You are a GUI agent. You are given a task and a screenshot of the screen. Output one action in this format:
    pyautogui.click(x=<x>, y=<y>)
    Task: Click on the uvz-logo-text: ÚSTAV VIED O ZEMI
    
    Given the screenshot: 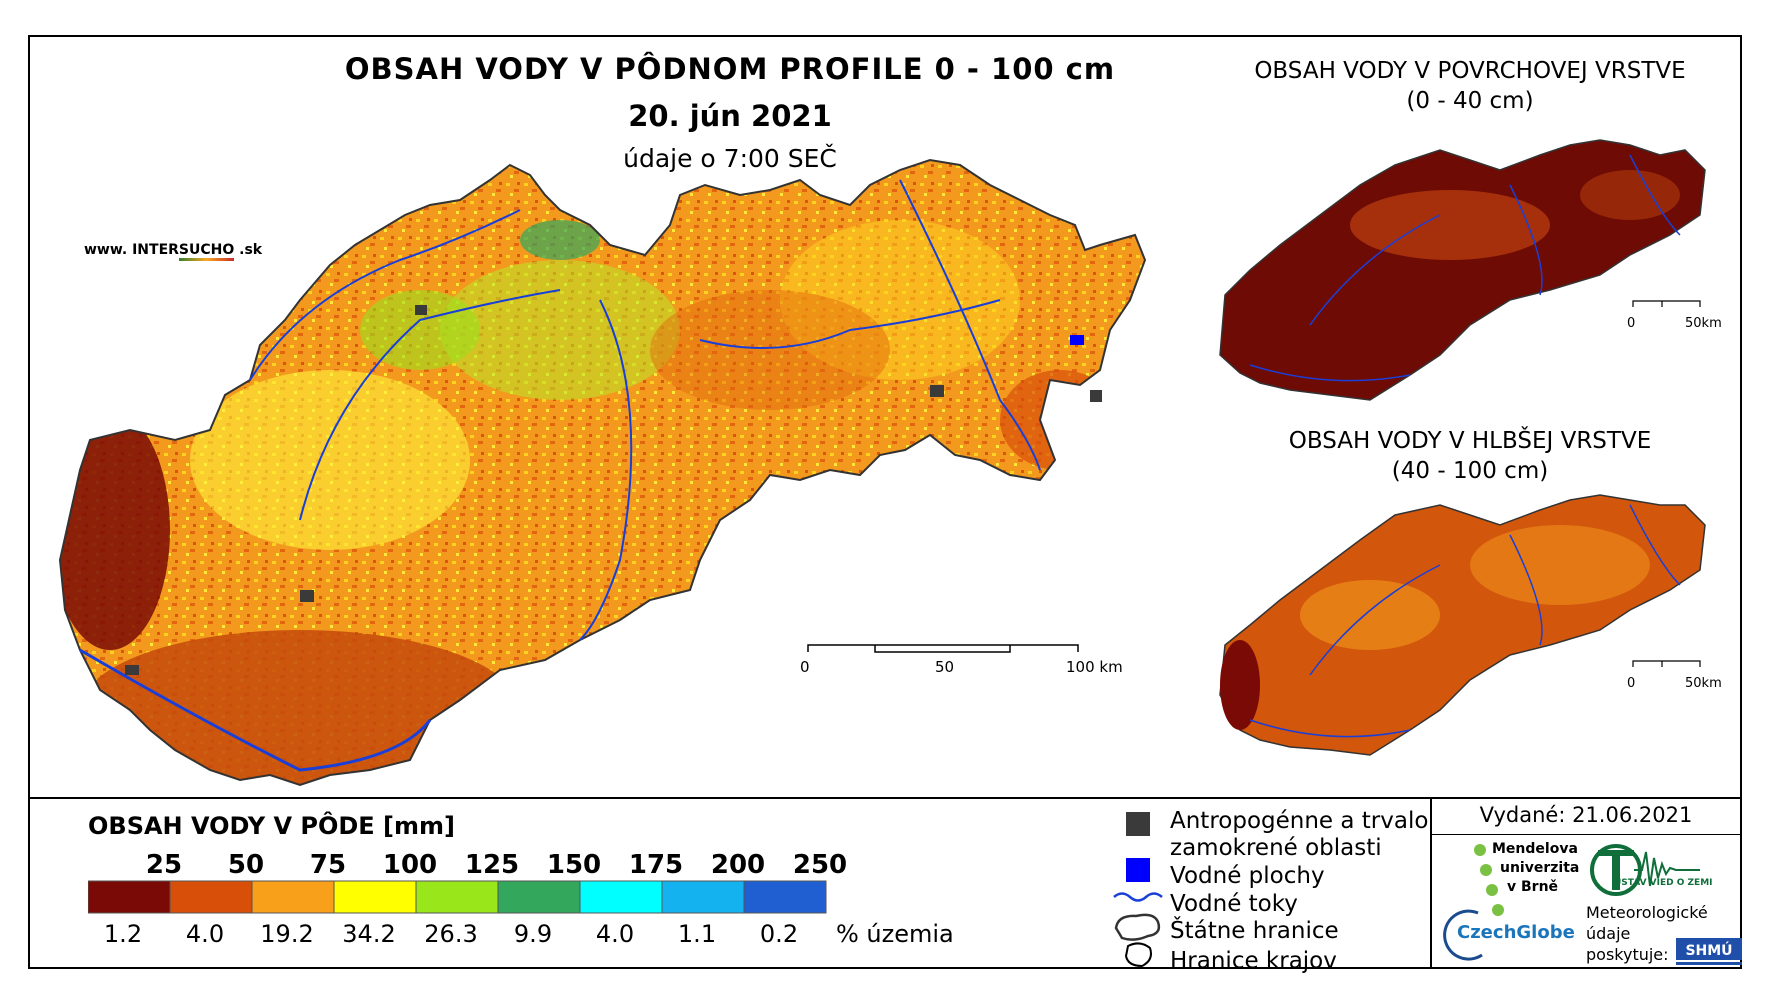 What is the action you would take?
    pyautogui.click(x=1663, y=883)
    